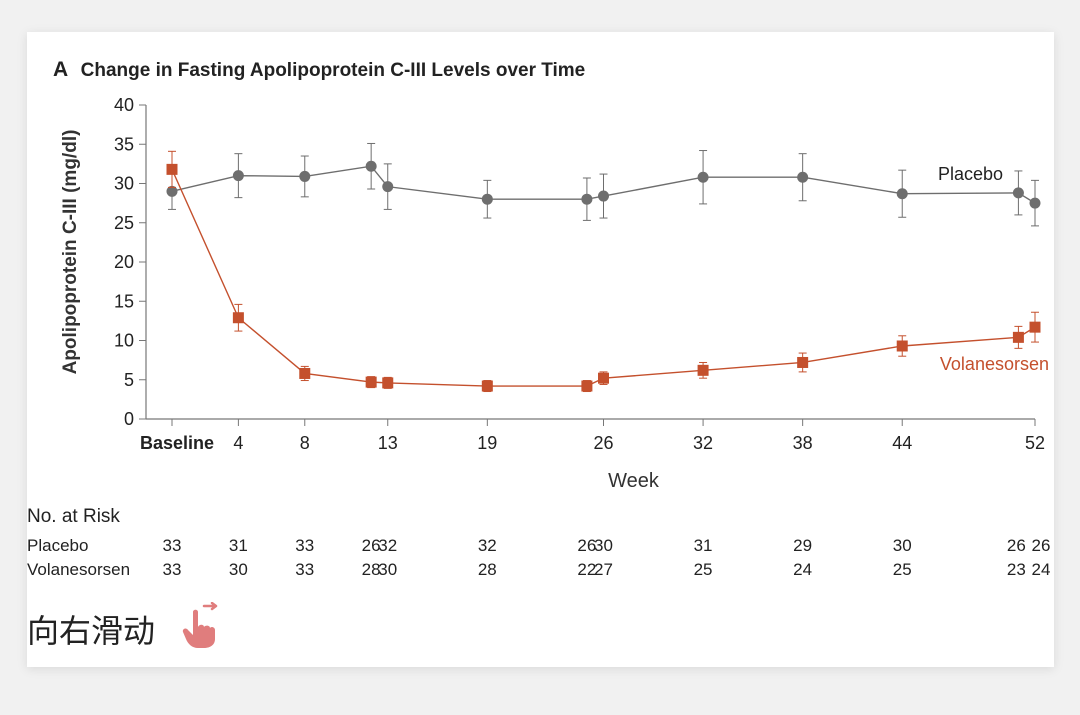 The width and height of the screenshot is (1080, 715). What do you see at coordinates (124, 184) in the screenshot?
I see `y-tick-label: 30` at bounding box center [124, 184].